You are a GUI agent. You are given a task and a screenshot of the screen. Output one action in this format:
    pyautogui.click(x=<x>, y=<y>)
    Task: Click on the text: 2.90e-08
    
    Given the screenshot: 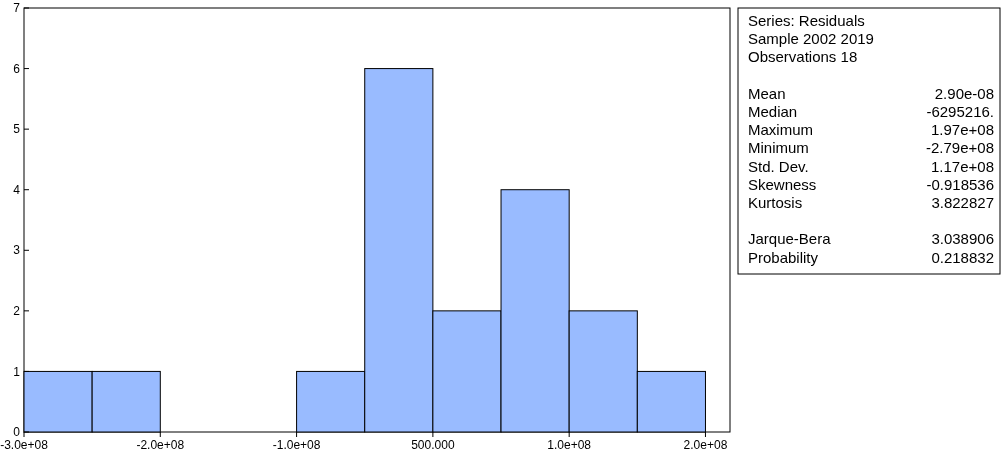 What is the action you would take?
    pyautogui.click(x=964, y=93)
    